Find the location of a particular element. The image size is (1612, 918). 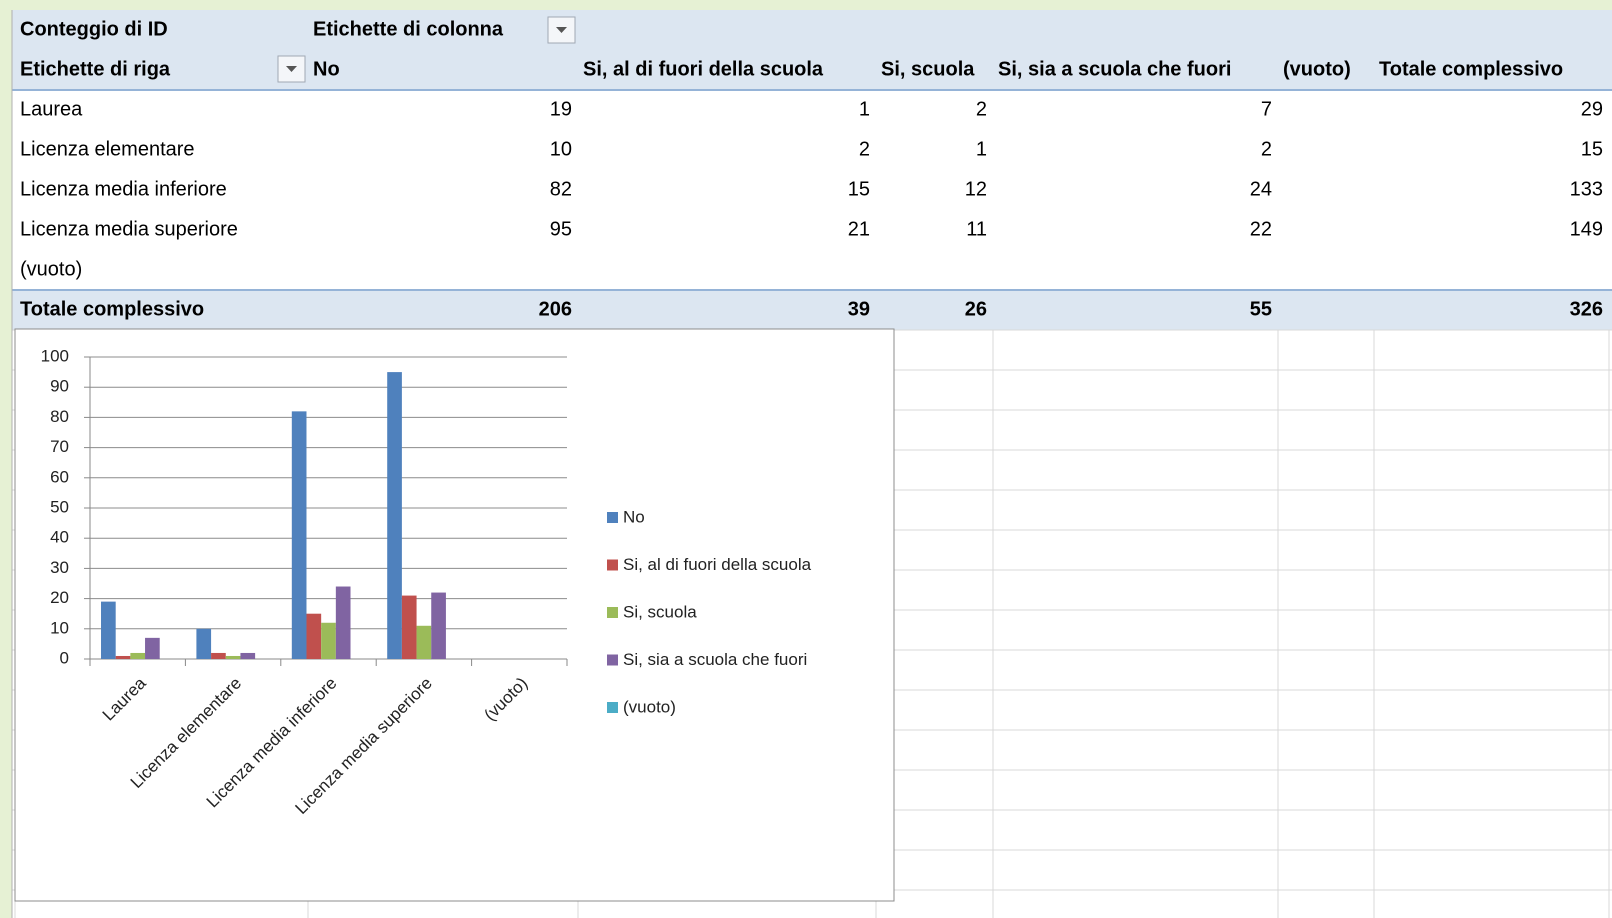

row-field: Etichette di riga is located at coordinates (95, 69).